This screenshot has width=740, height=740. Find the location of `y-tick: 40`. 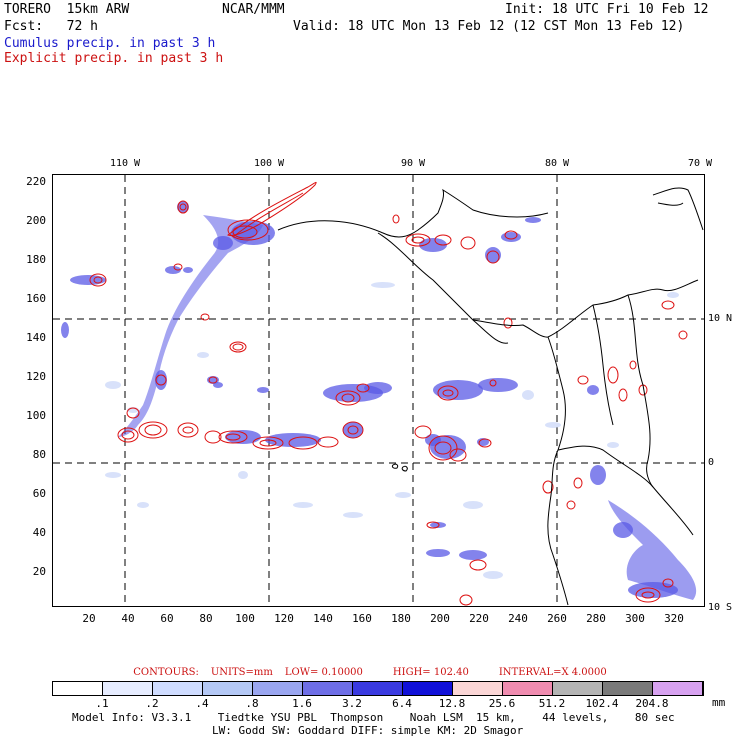

y-tick: 40 is located at coordinates (39, 532).